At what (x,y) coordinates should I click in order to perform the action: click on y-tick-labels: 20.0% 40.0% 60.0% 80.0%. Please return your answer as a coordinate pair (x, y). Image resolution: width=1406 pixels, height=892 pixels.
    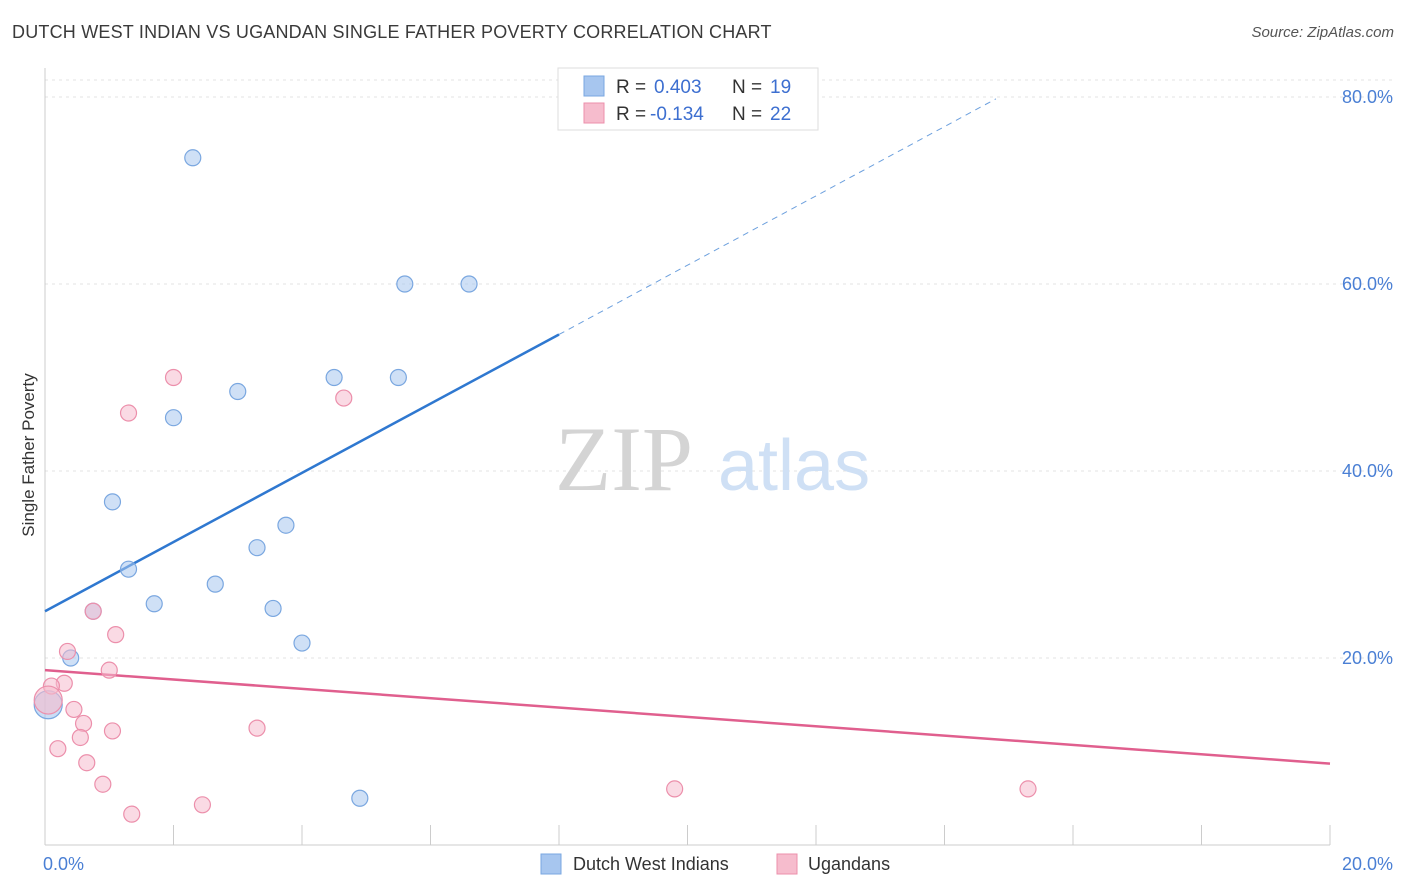
    Looking at the image, I should click on (1367, 377).